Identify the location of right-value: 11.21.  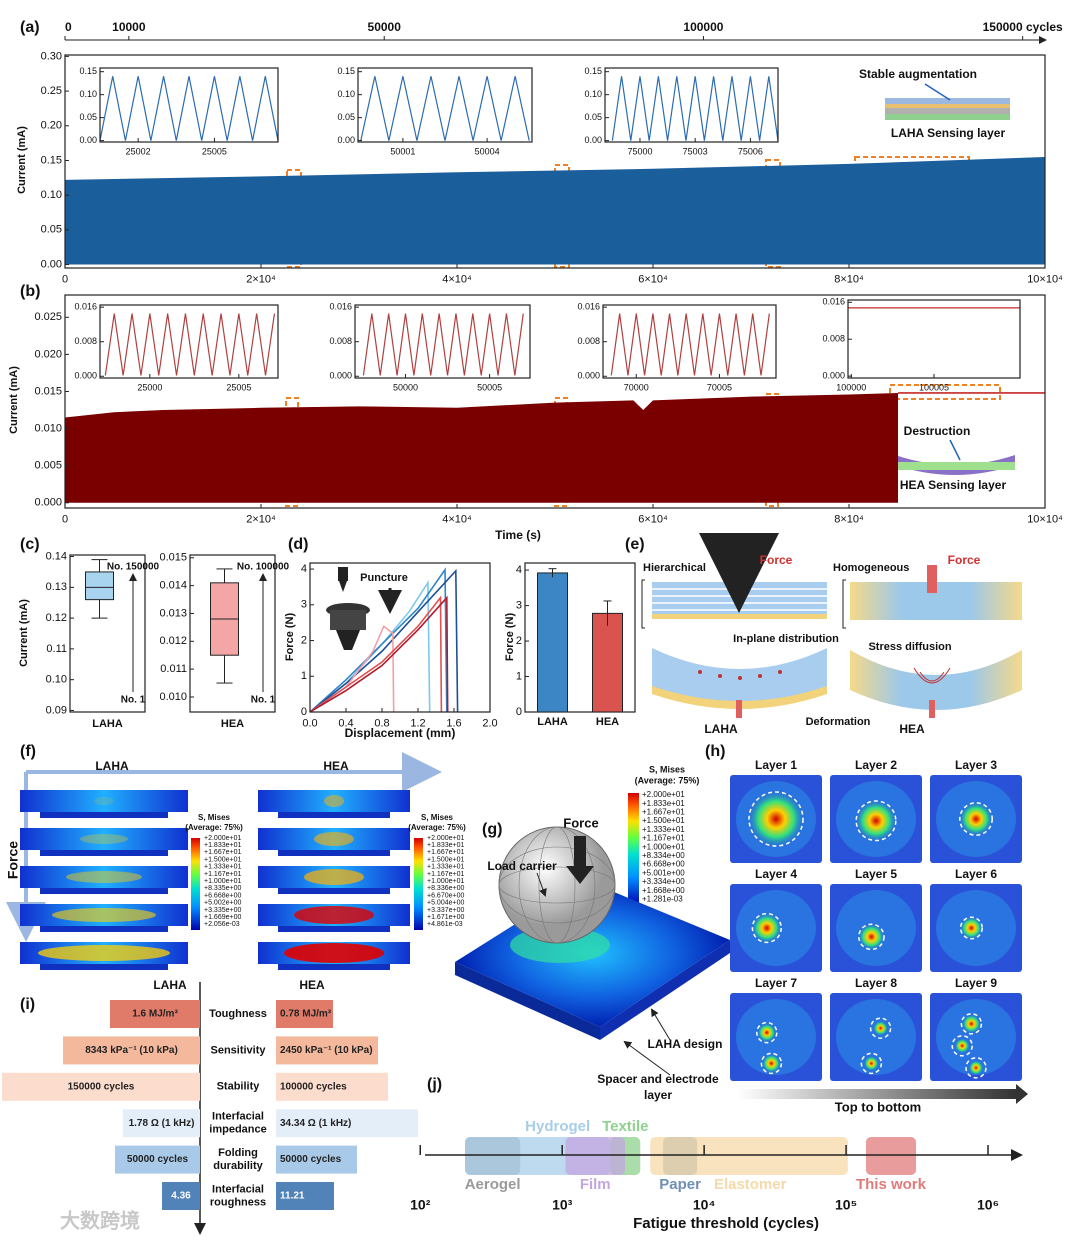
(292, 1196).